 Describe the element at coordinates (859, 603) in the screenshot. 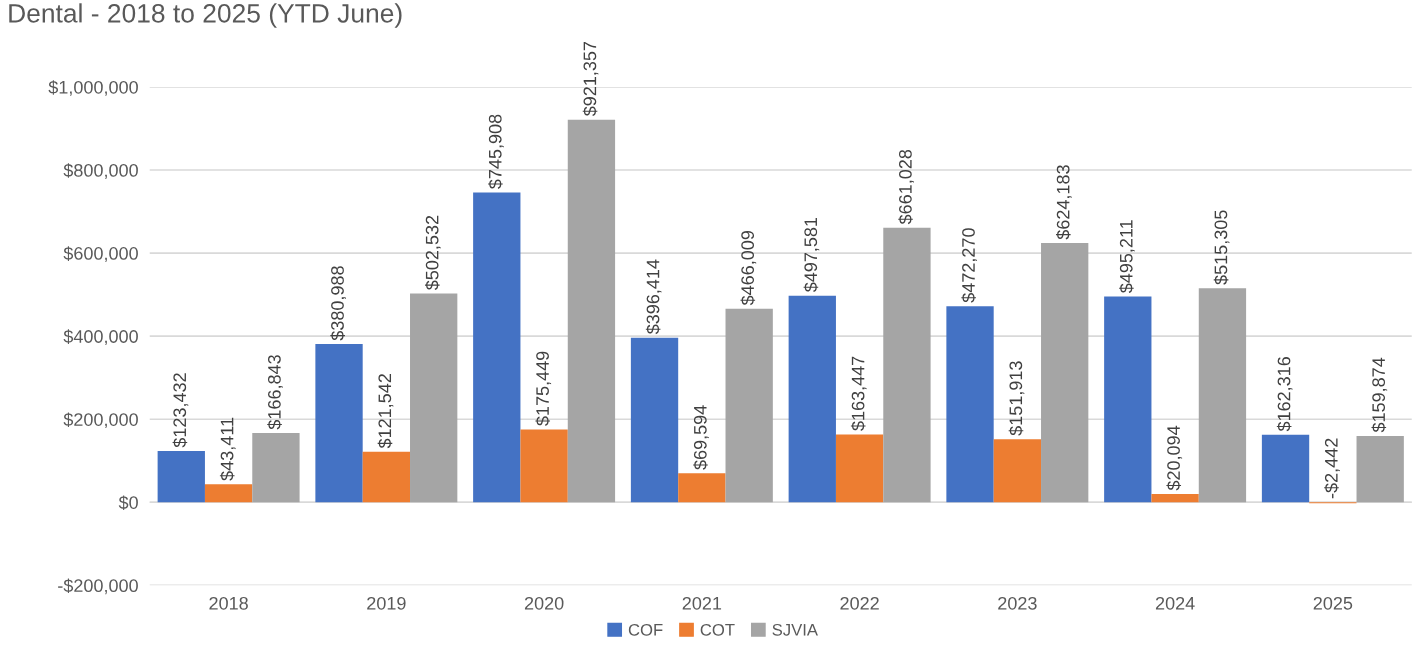

I see `x-tick-label: 2022` at that location.